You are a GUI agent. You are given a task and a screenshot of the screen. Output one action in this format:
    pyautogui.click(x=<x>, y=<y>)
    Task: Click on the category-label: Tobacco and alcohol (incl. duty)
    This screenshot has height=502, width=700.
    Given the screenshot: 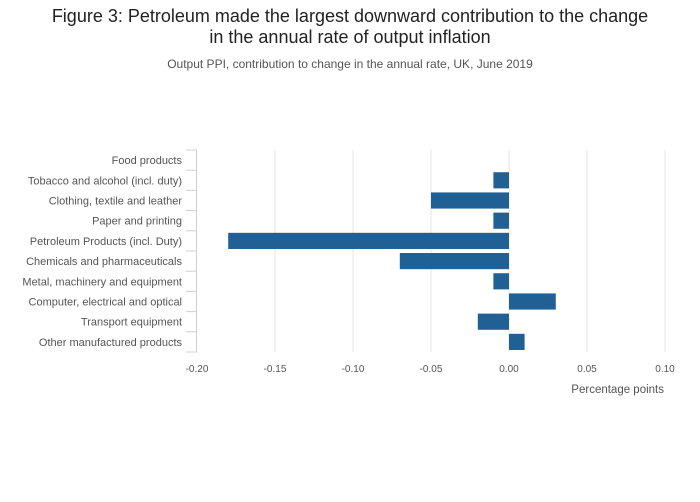 What is the action you would take?
    pyautogui.click(x=105, y=181)
    